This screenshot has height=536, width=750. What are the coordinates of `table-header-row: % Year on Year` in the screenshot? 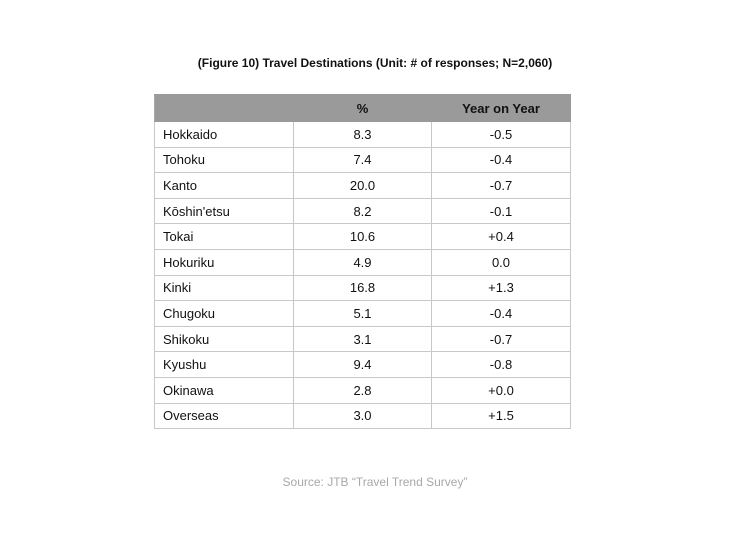 It's located at (362, 108).